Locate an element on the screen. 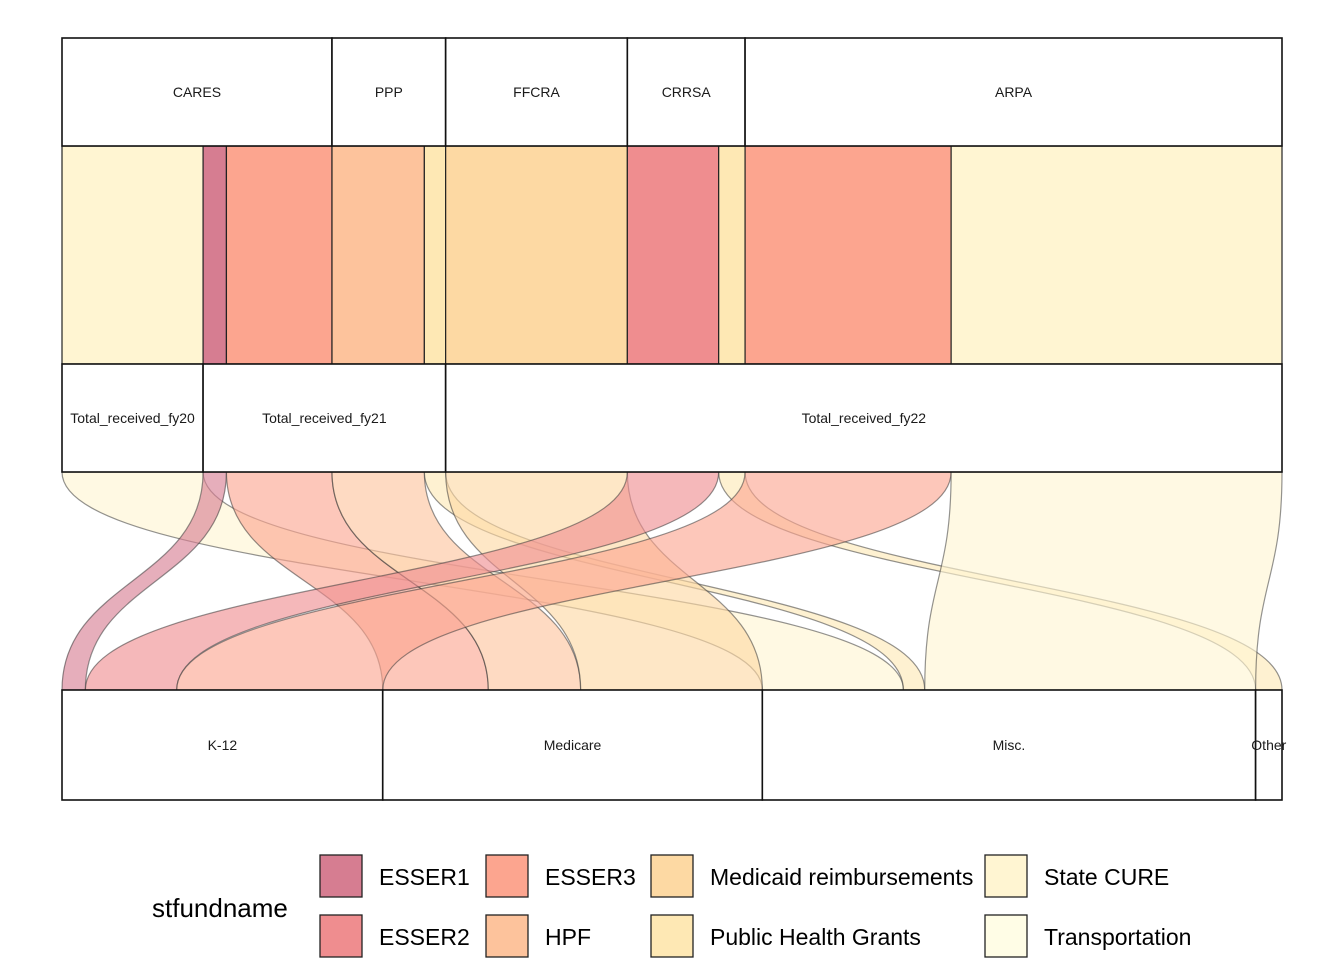 The width and height of the screenshot is (1344, 960). program-box-ppp is located at coordinates (389, 92).